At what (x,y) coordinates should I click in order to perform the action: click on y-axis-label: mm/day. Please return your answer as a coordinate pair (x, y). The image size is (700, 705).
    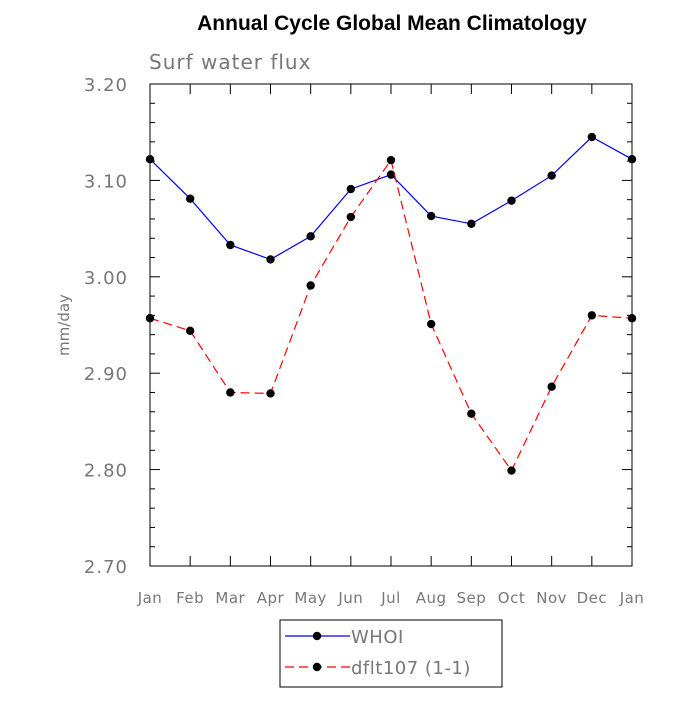
    Looking at the image, I should click on (64, 325).